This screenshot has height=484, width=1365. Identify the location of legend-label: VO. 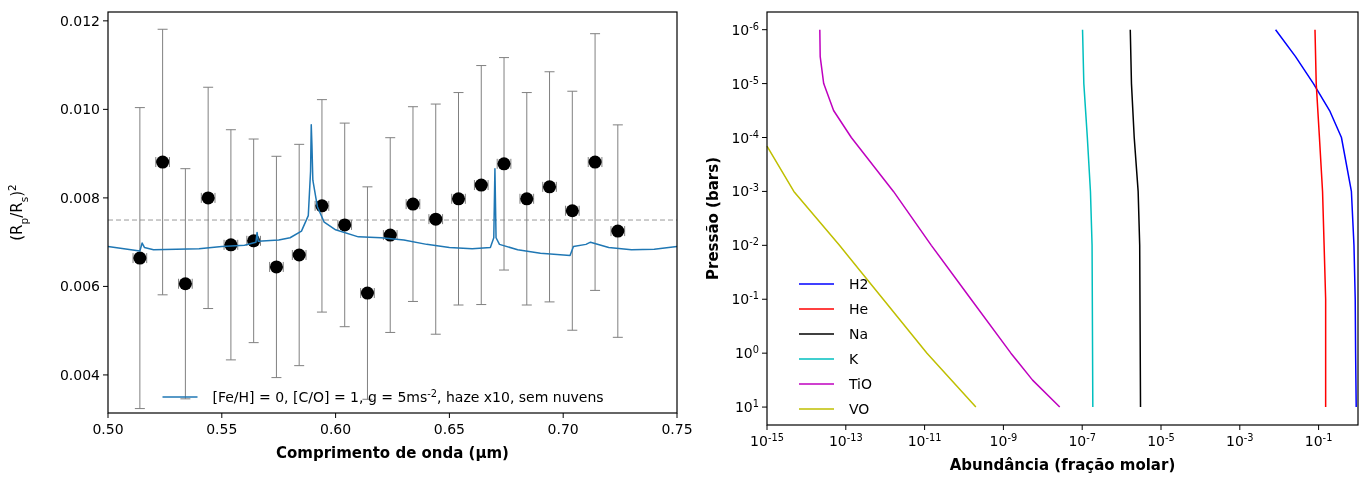
(859, 409).